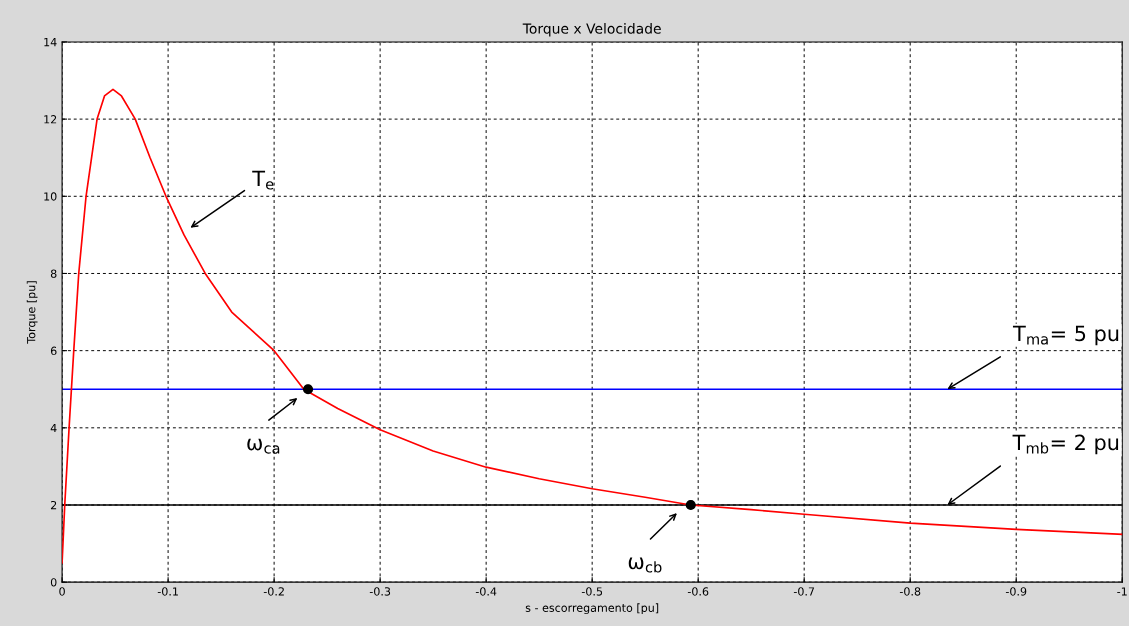 The image size is (1129, 626). Describe the element at coordinates (698, 591) in the screenshot. I see `x-tick-label: -0.6` at that location.